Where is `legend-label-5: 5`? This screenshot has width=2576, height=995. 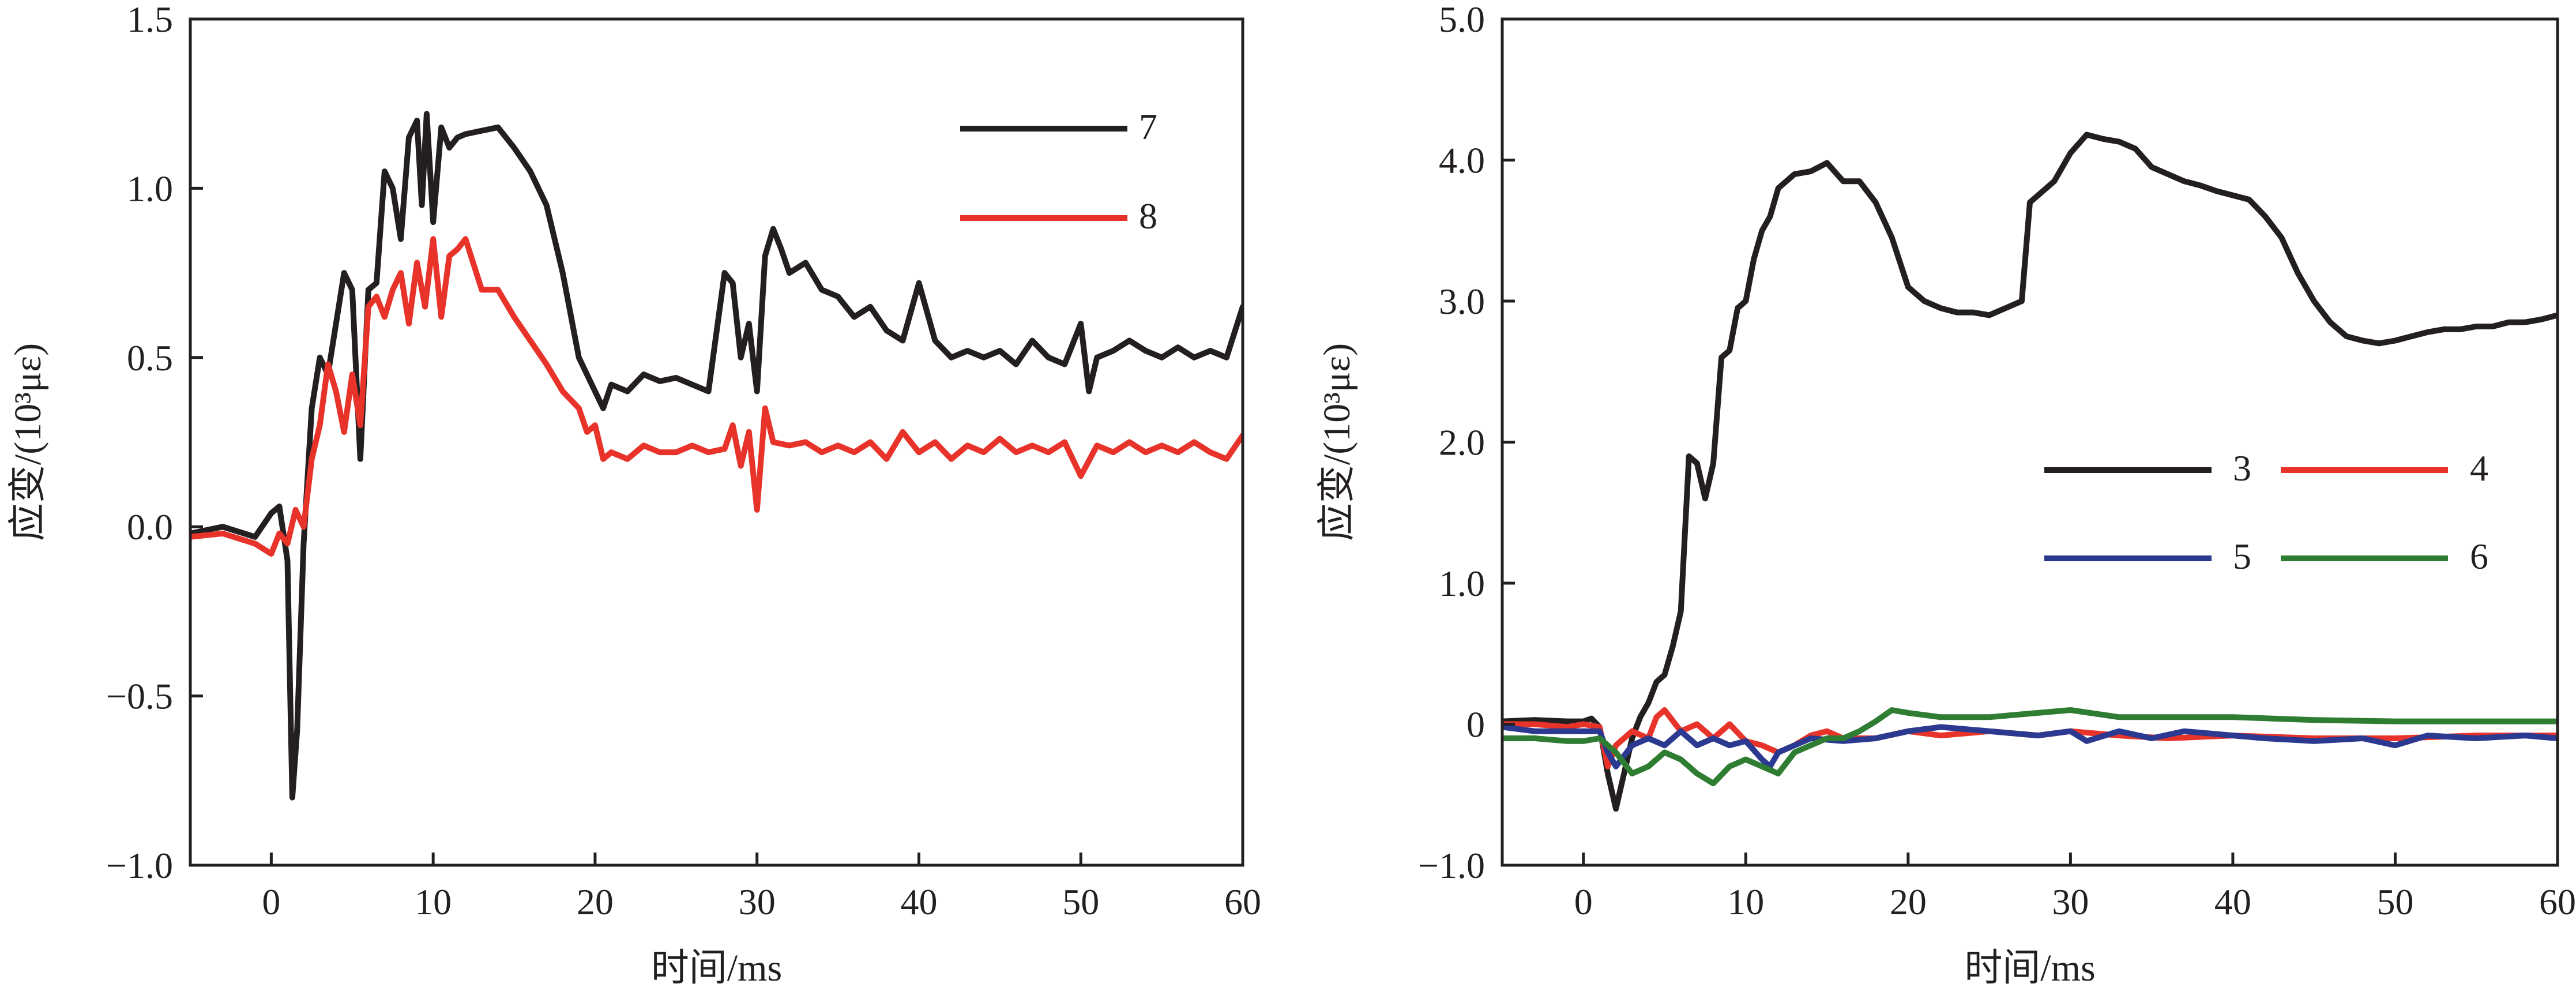
legend-label-5: 5 is located at coordinates (2242, 556).